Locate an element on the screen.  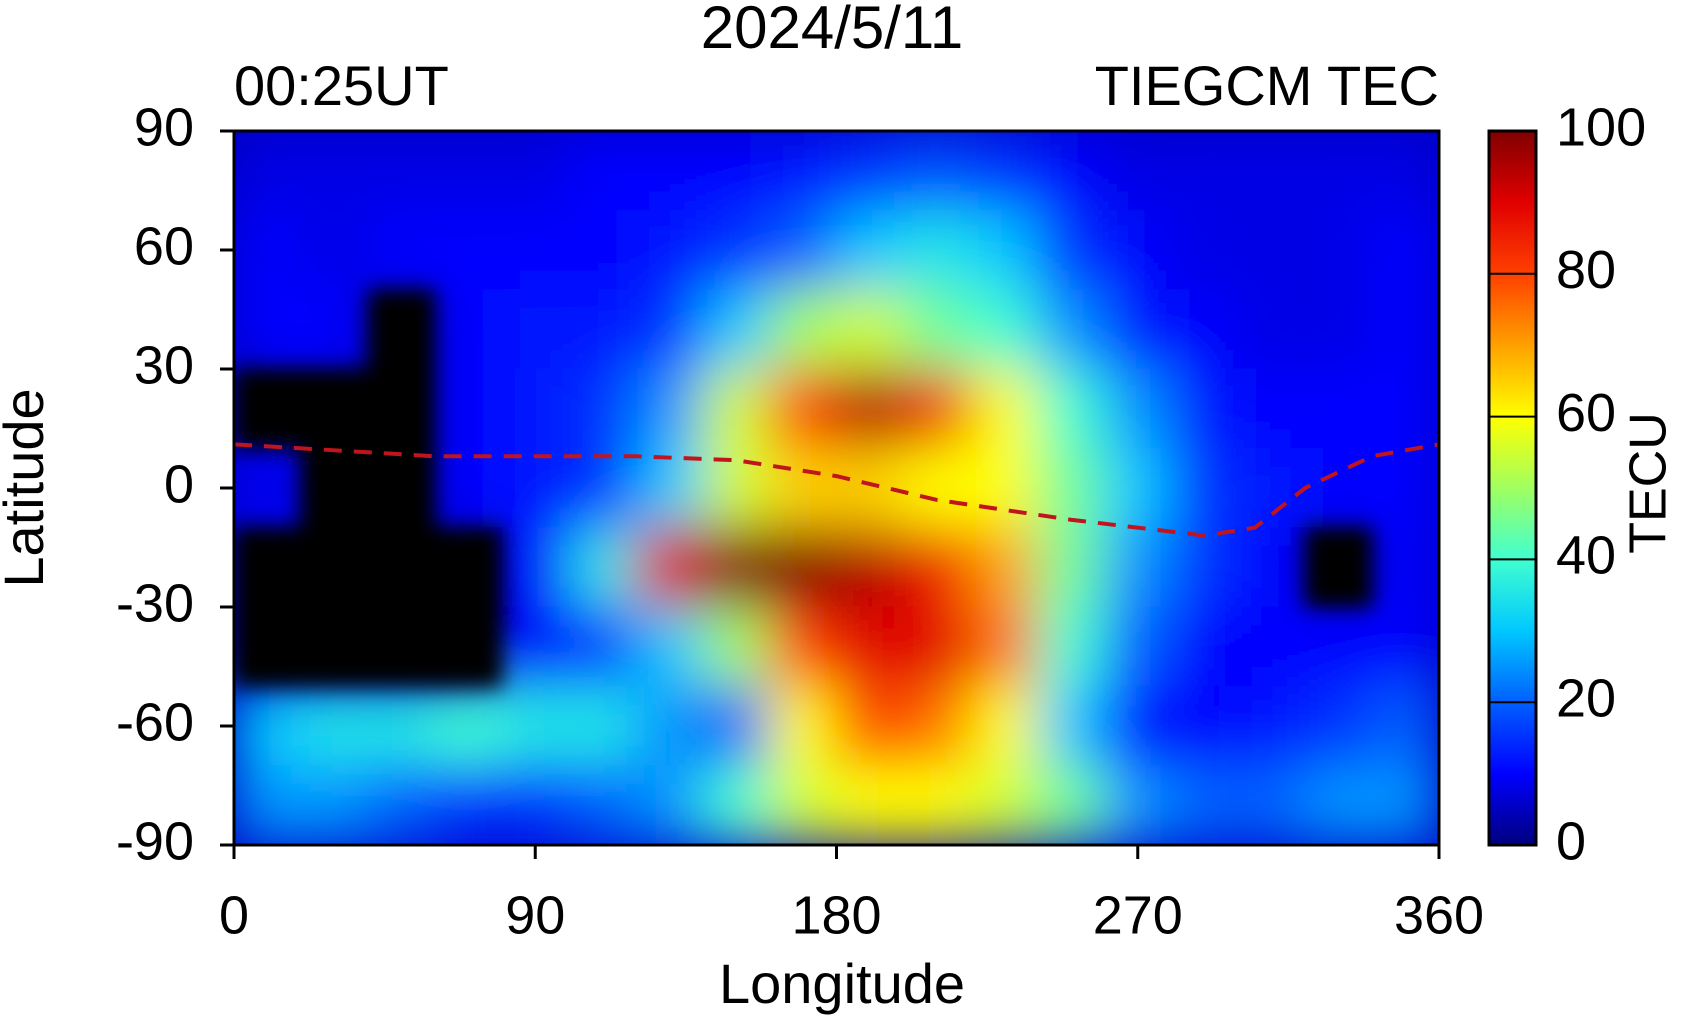
colorbar-tick-label: 80 is located at coordinates (1586, 270).